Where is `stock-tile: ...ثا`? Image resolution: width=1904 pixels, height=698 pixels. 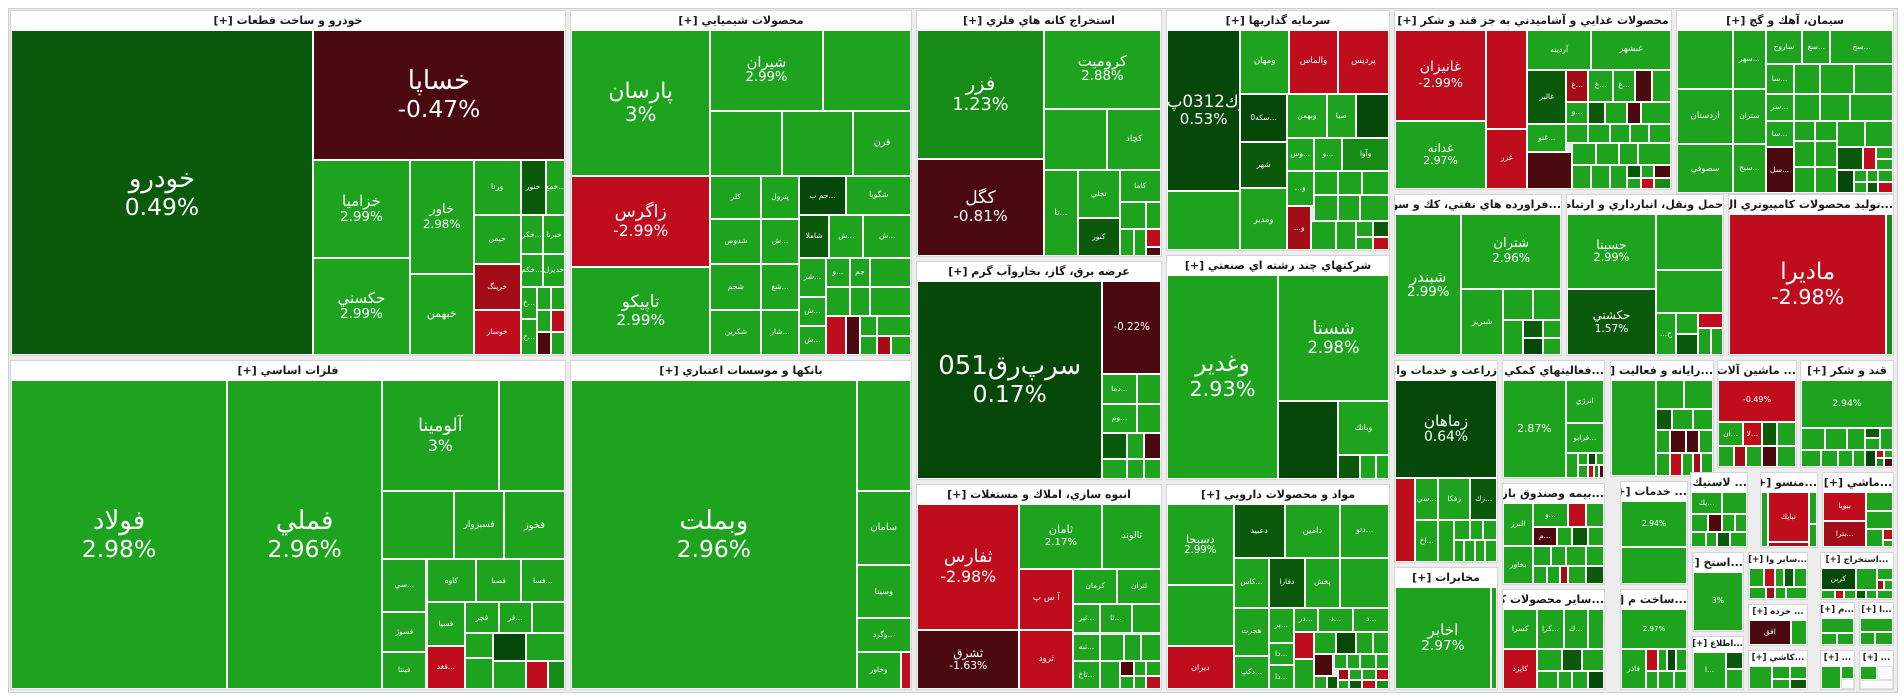 stock-tile: ...ثا is located at coordinates (1116, 618).